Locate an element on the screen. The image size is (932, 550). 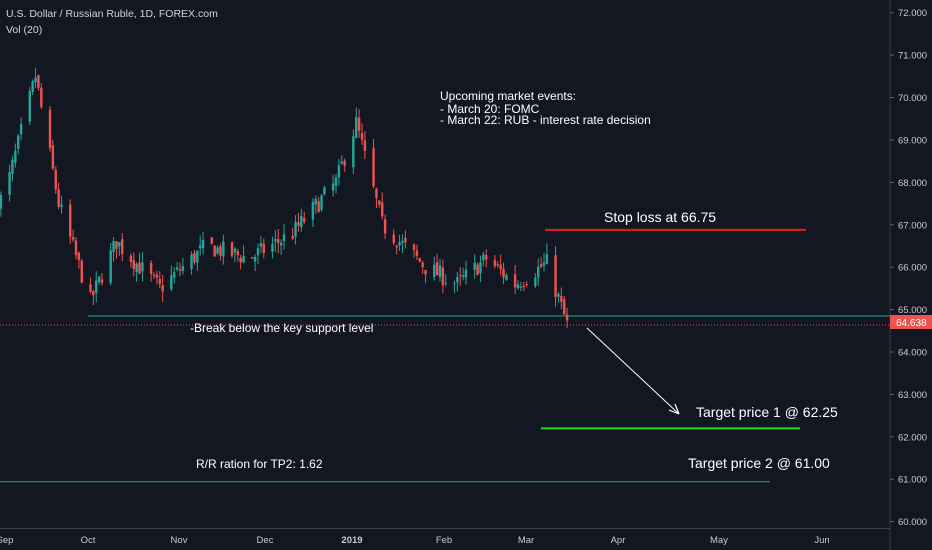
y-tick-label: 67.000 is located at coordinates (912, 225).